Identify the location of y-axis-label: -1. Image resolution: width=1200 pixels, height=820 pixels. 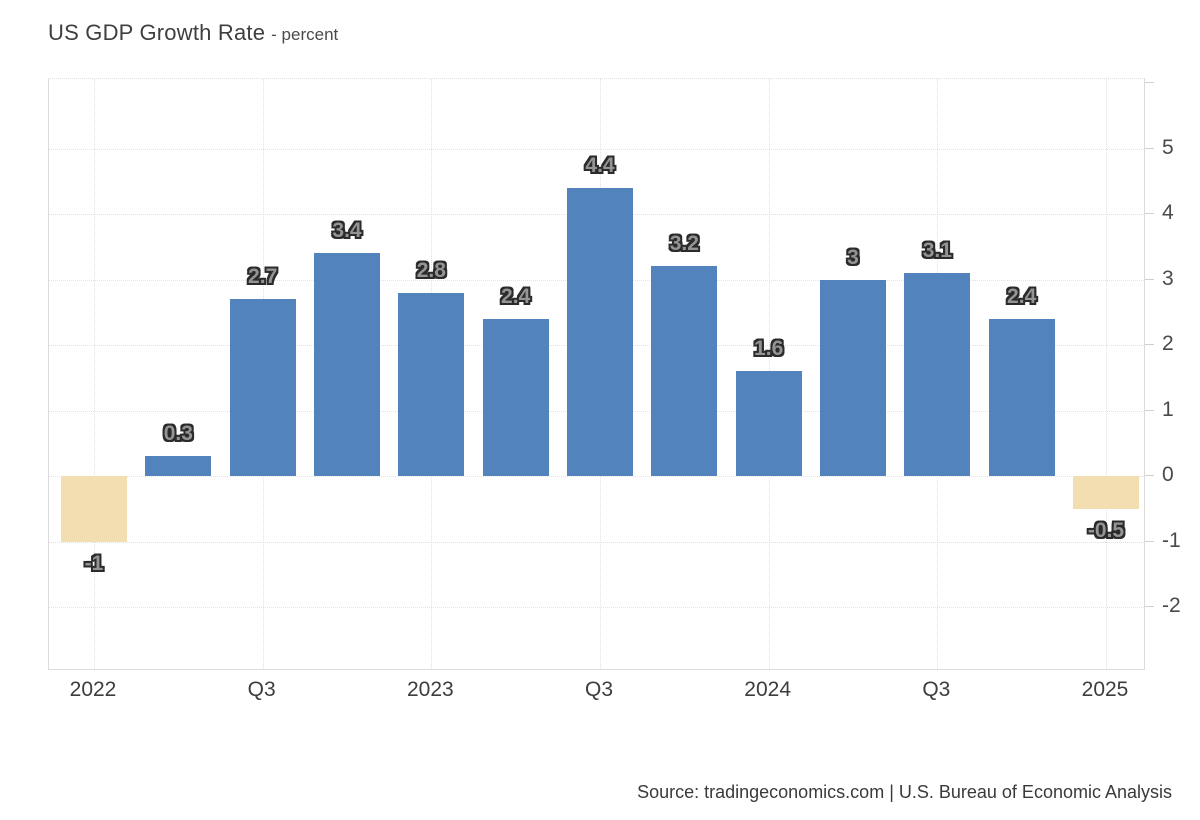
(1171, 540).